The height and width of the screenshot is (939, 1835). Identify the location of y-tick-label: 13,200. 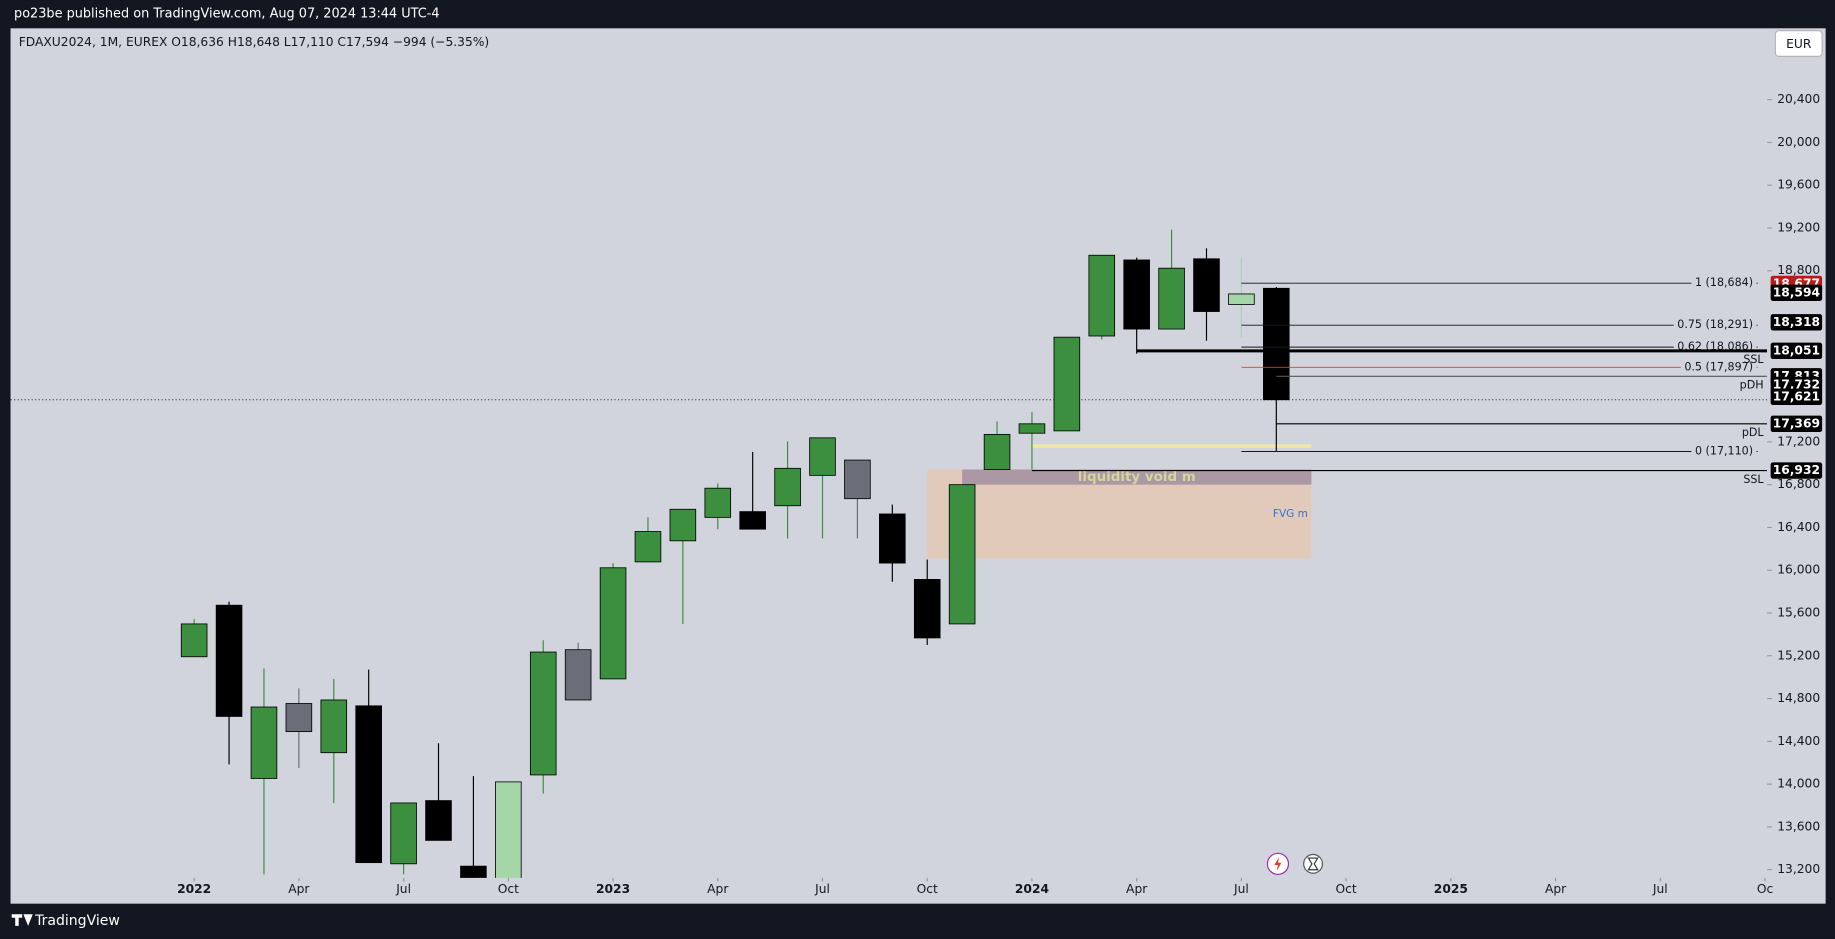
(1798, 869).